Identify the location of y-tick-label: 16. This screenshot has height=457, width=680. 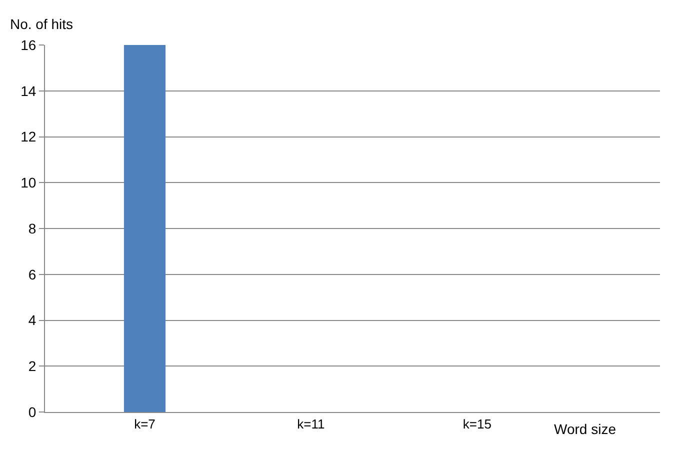
(28, 44).